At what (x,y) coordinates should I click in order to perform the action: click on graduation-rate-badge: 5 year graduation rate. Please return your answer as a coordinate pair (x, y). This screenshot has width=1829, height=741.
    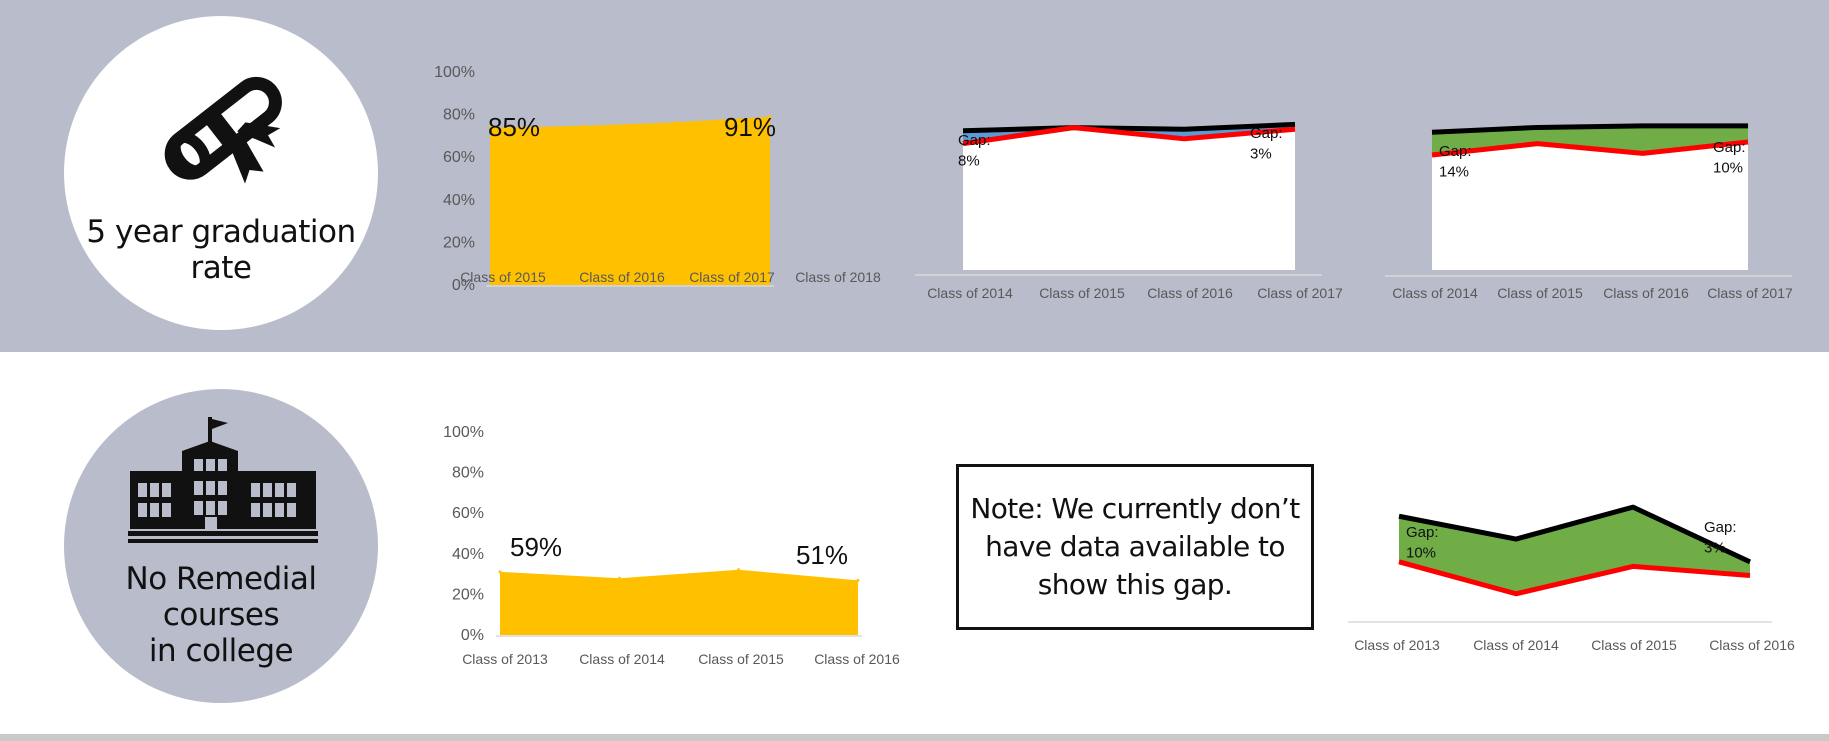
    Looking at the image, I should click on (221, 173).